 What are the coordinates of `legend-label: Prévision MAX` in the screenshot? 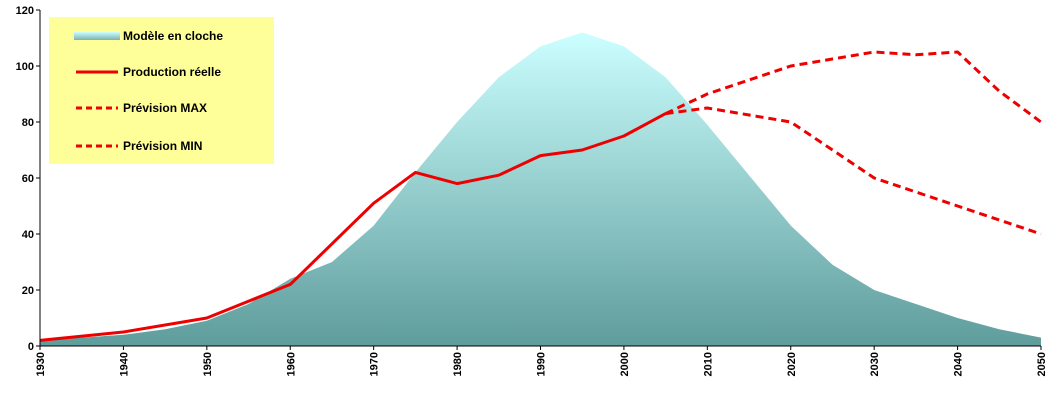 It's located at (165, 108).